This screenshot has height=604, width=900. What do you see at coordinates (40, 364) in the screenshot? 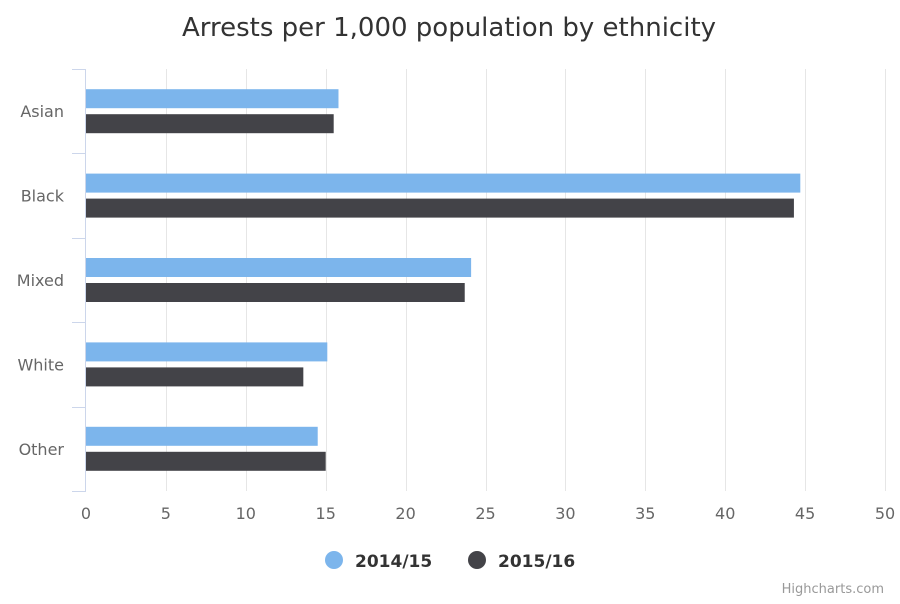
I see `y-tick-label: White` at bounding box center [40, 364].